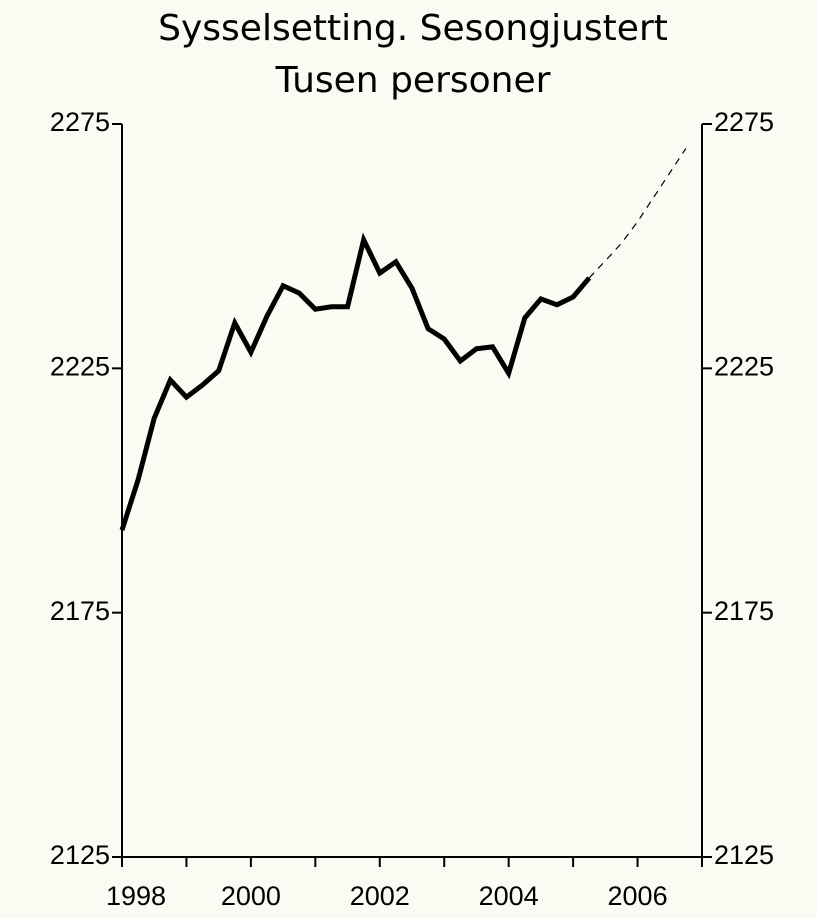 Image resolution: width=817 pixels, height=918 pixels. Describe the element at coordinates (744, 122) in the screenshot. I see `y2-tick-label: 2275` at that location.